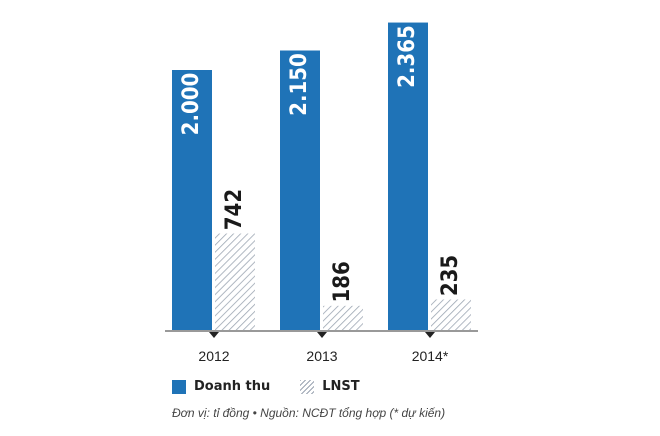  Describe the element at coordinates (430, 356) in the screenshot. I see `x-tick-label-2: 2014*` at that location.